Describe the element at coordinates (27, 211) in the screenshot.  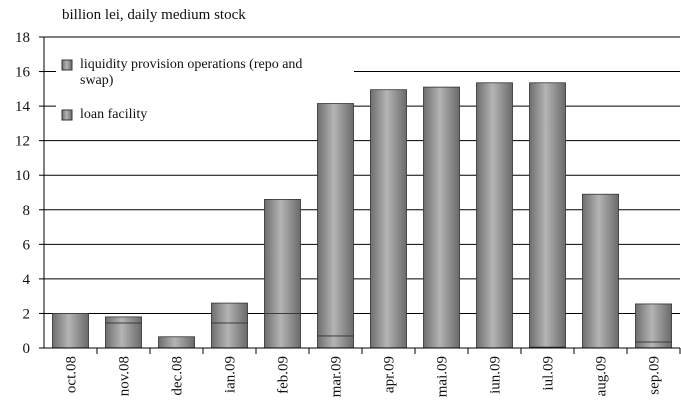
I see `y-tick-label: 8` at that location.